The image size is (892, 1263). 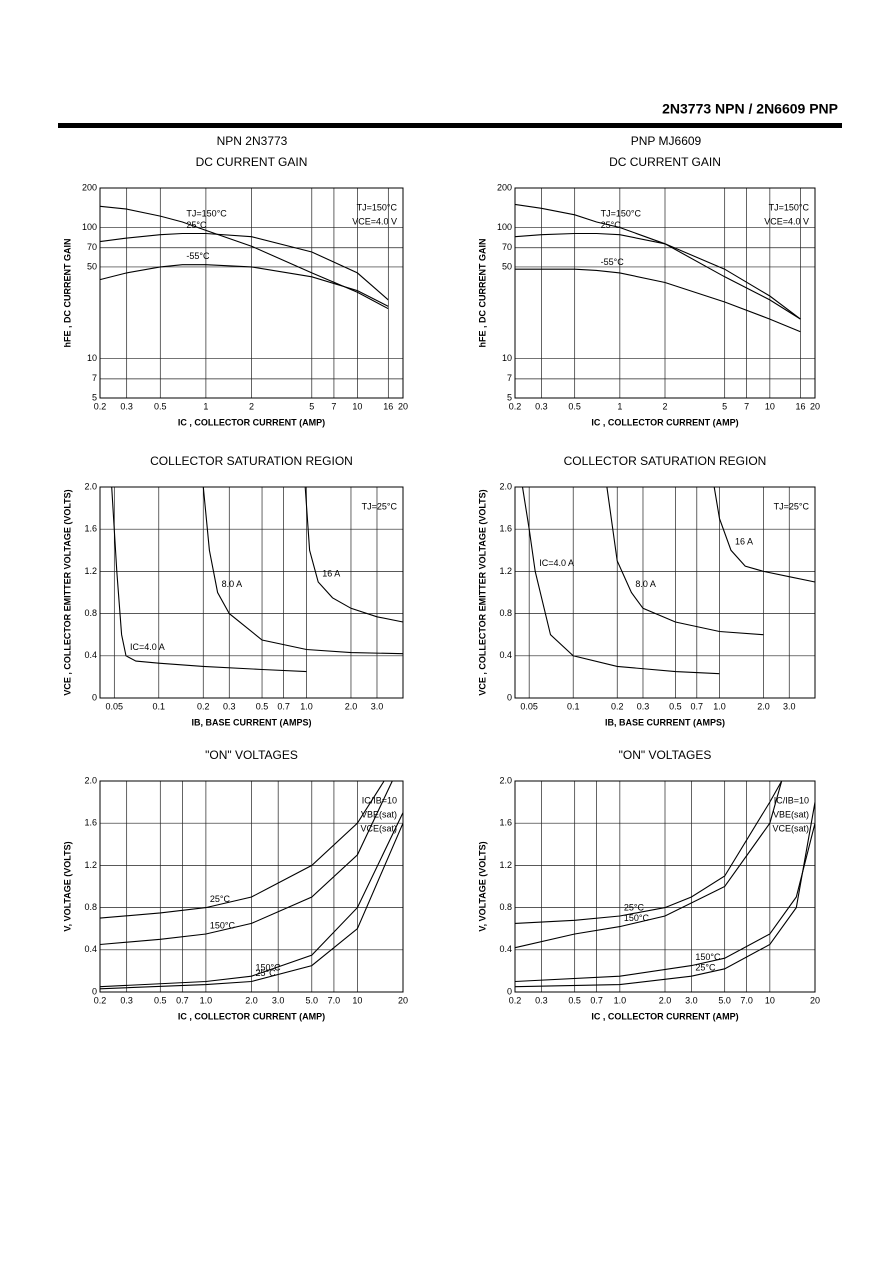 I want to click on y-tick-label: 50, so click(x=92, y=266).